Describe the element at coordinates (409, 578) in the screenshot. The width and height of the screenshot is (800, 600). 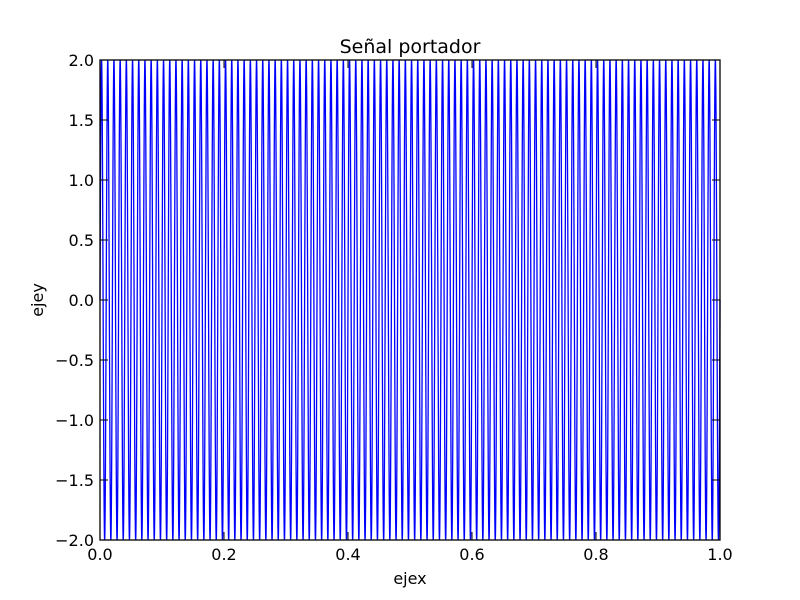
I see `x-axis-title: ejex` at that location.